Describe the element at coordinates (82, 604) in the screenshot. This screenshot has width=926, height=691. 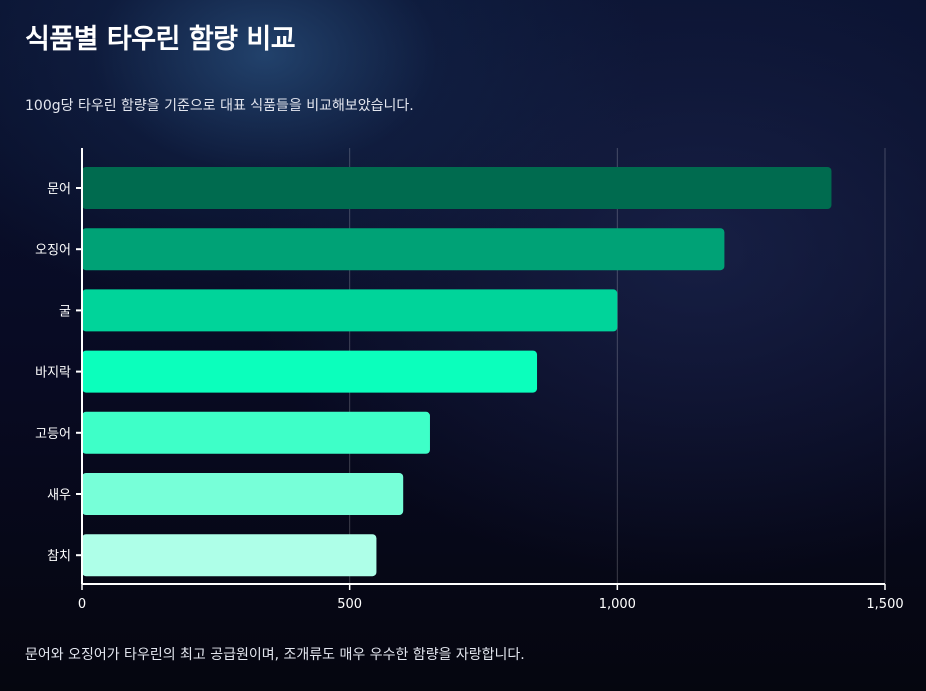
I see `x-tick-label: 0` at that location.